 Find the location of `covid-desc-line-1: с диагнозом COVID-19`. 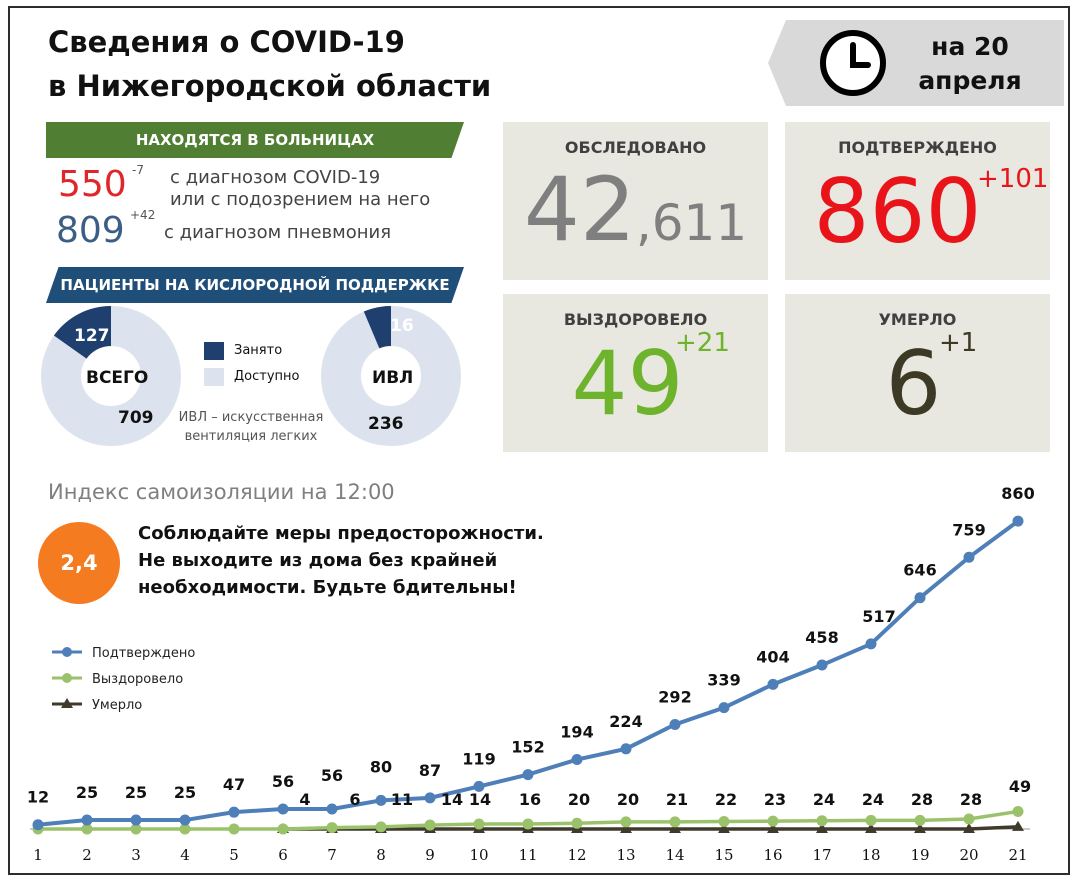

covid-desc-line-1: с диагнозом COVID-19 is located at coordinates (275, 177).